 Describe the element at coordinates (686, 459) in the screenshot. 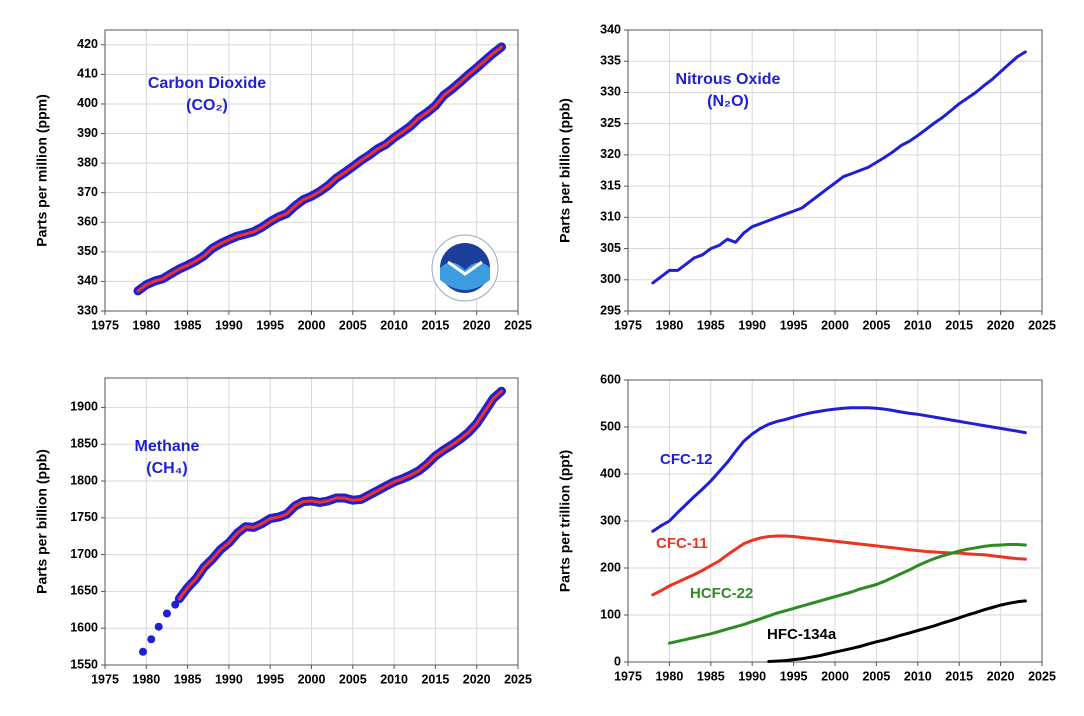

I see `series-label: CFC-12` at that location.